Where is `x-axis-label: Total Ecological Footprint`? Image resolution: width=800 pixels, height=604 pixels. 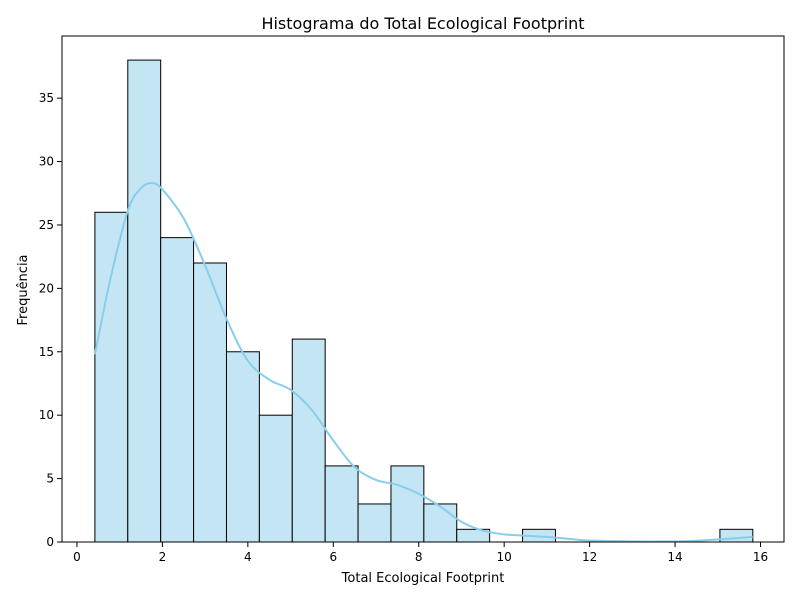
x-axis-label: Total Ecological Footprint is located at coordinates (423, 578).